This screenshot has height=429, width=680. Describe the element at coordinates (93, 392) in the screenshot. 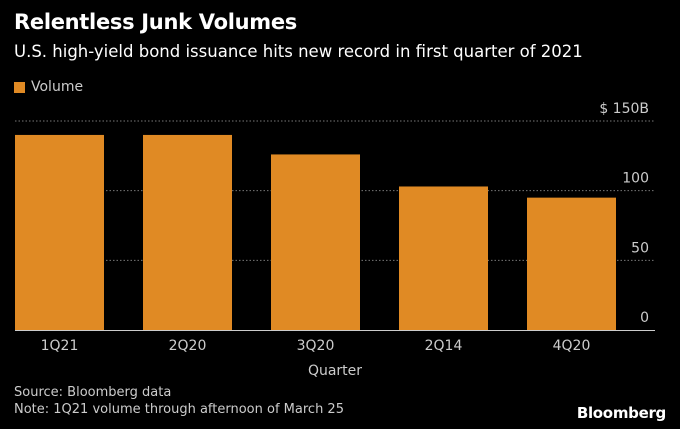

I see `source-note: Source: Bloomberg data` at that location.